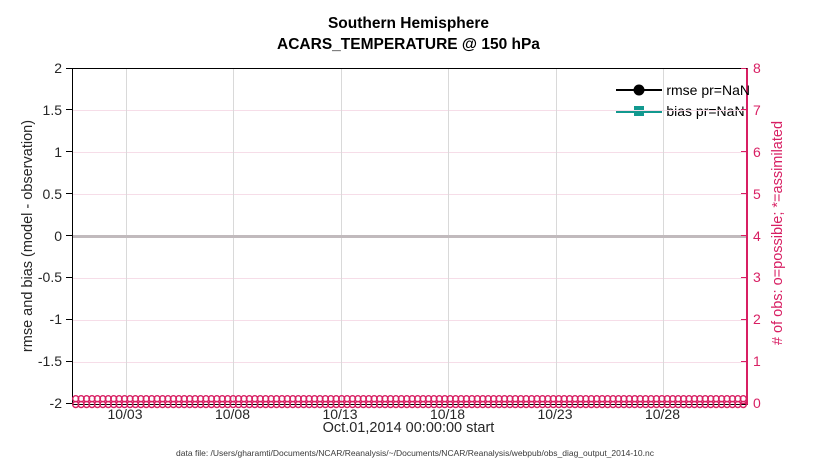 The image size is (830, 470). What do you see at coordinates (708, 90) in the screenshot?
I see `legend-label-rmse: rmse pr=NaN` at bounding box center [708, 90].